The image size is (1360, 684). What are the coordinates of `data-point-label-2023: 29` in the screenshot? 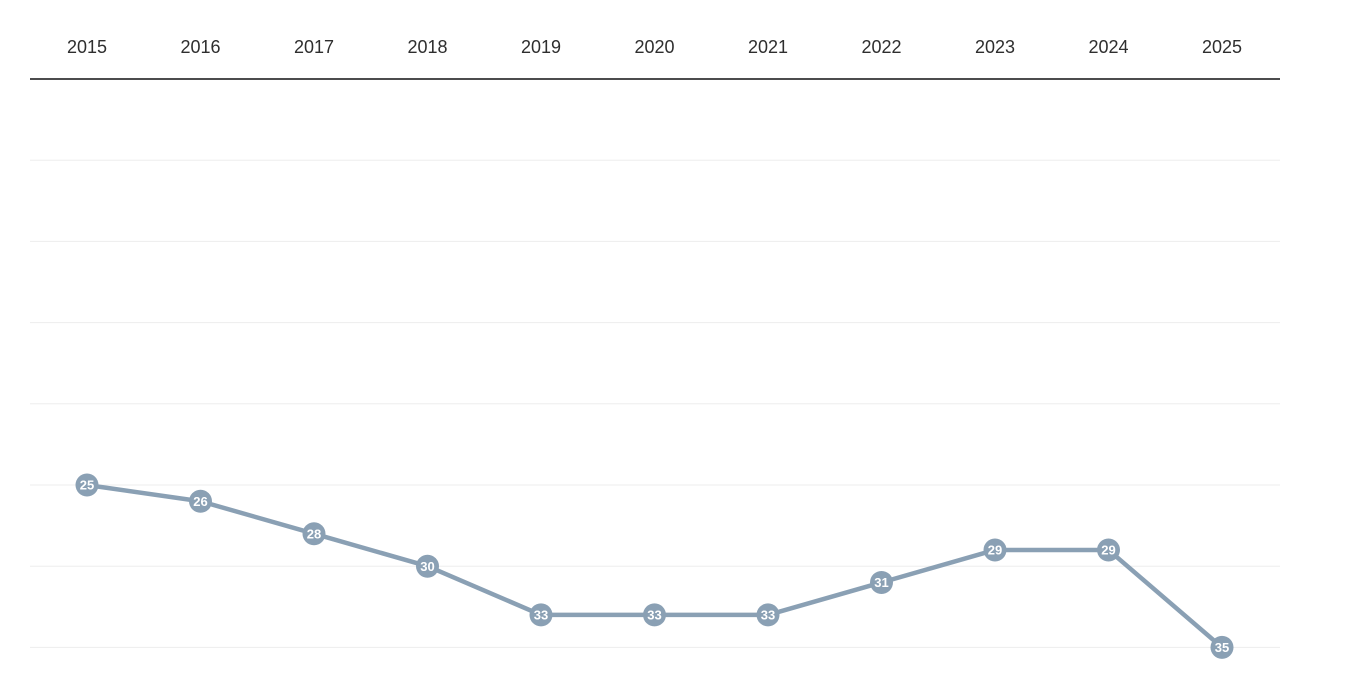 It's located at (995, 550).